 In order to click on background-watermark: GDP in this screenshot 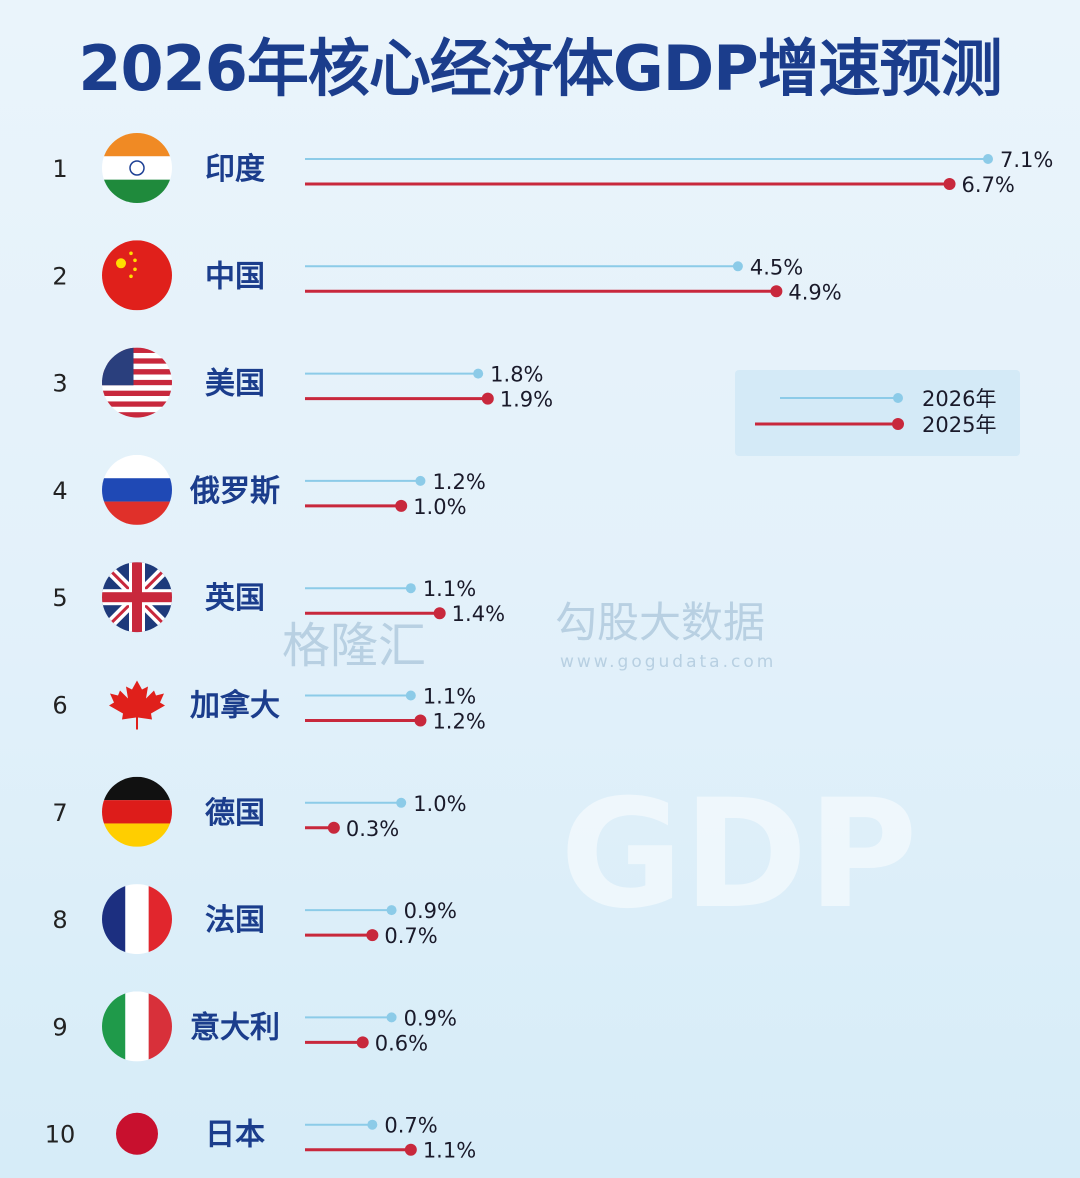, I will do `click(739, 855)`.